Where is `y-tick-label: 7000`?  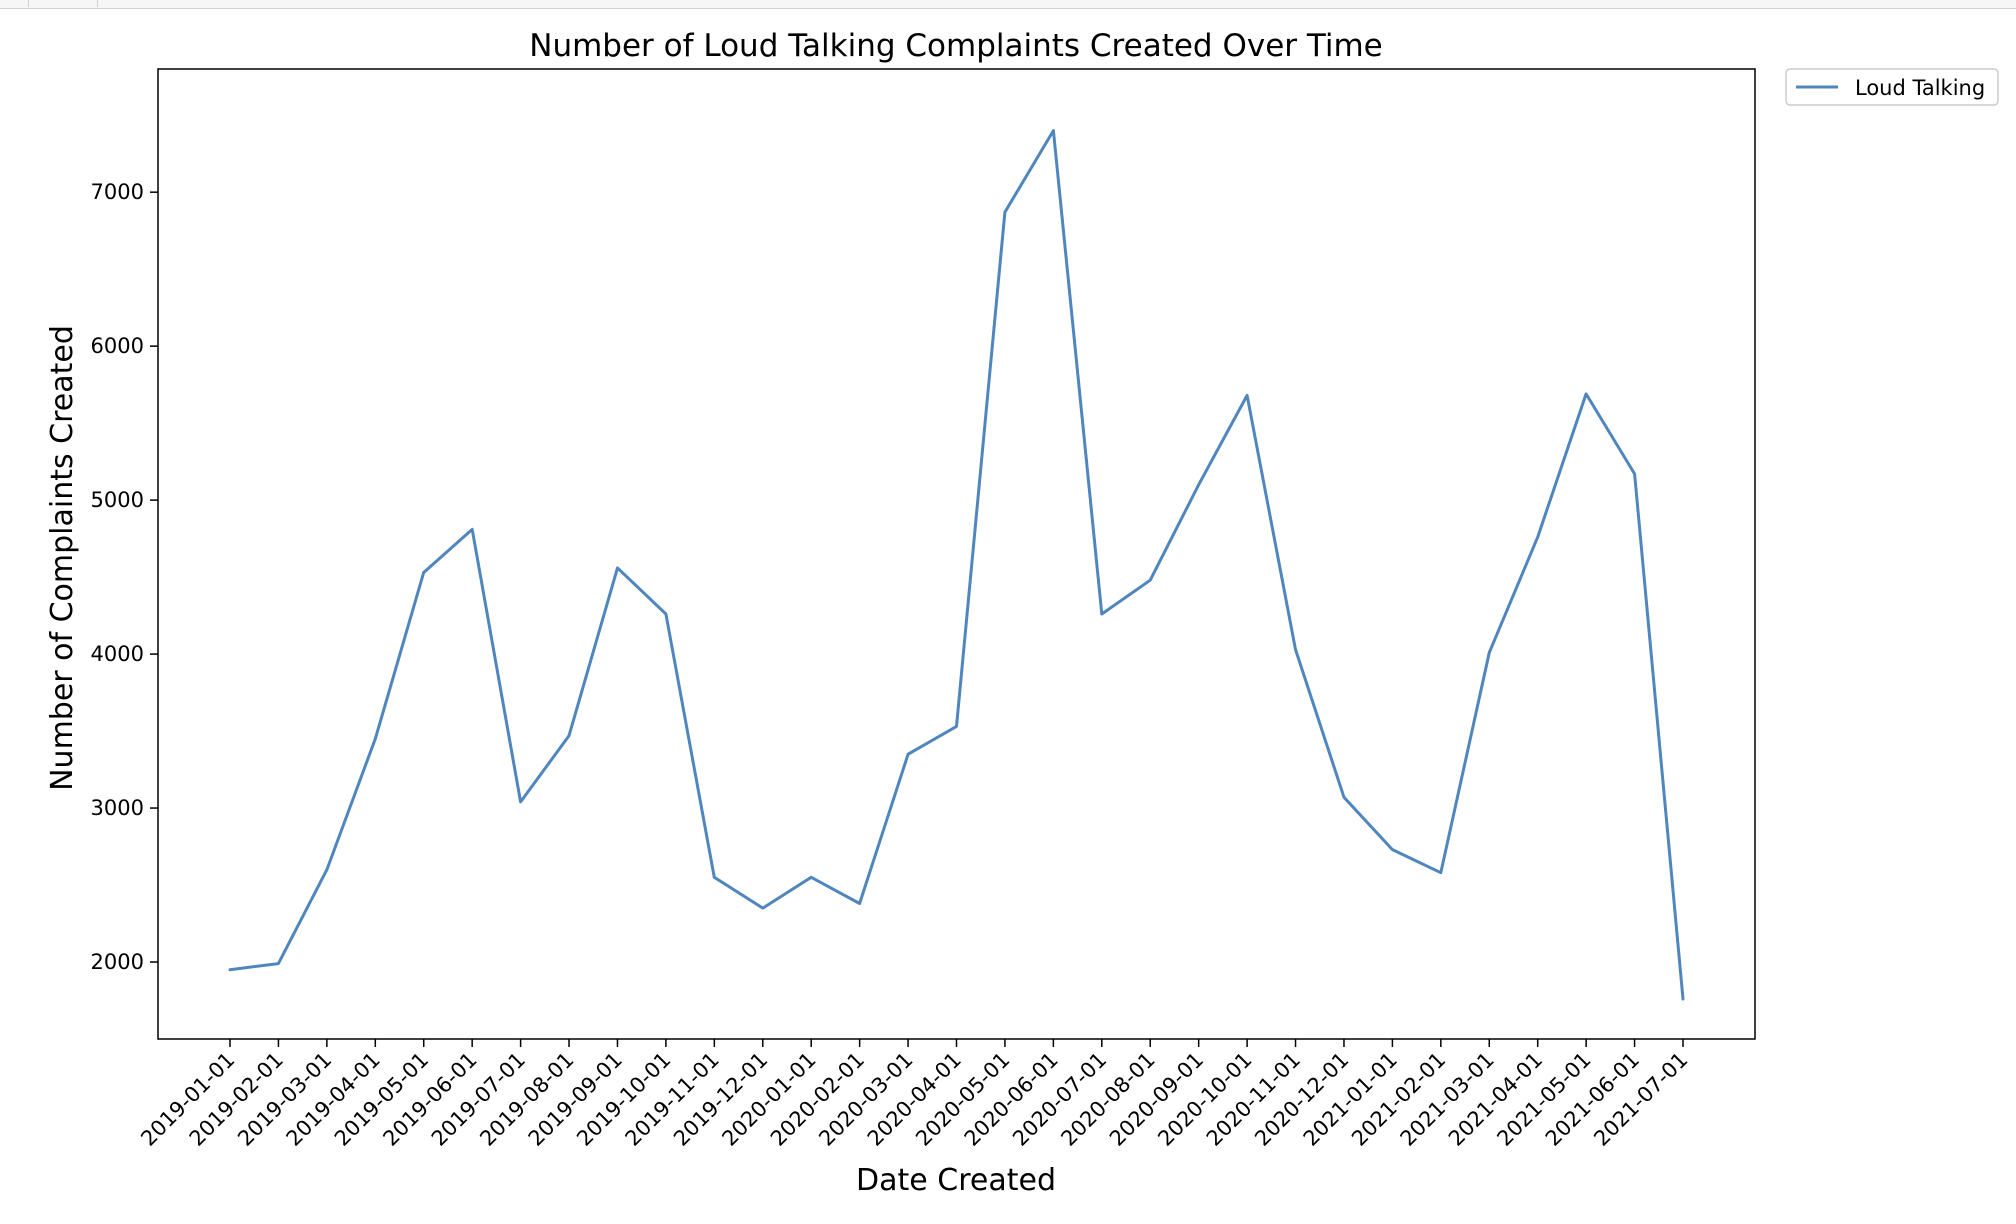 y-tick-label: 7000 is located at coordinates (117, 192).